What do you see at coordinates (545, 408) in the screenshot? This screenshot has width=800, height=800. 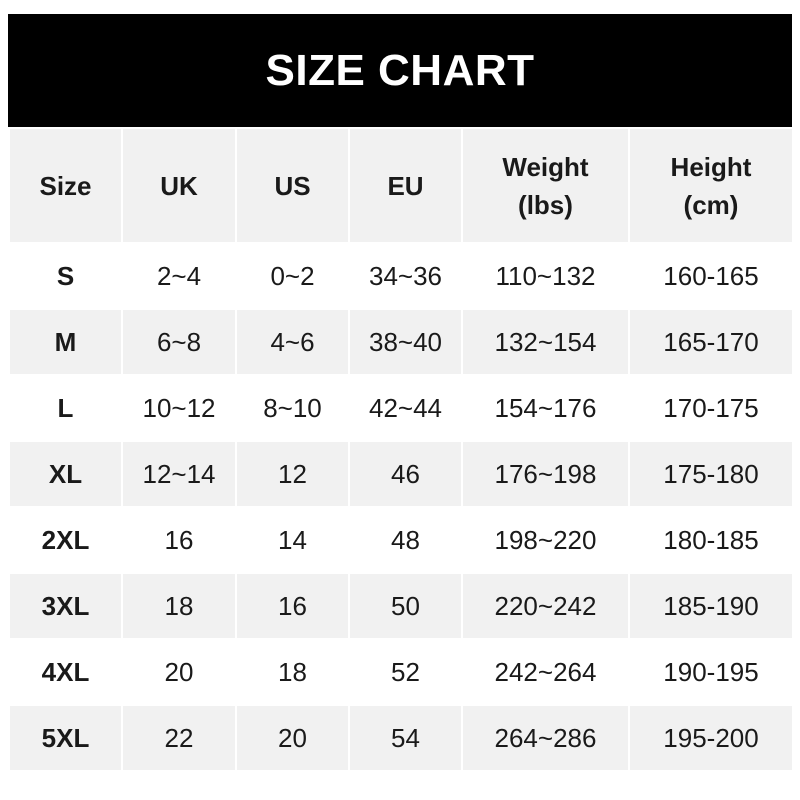 I see `table-cell: 154~176` at bounding box center [545, 408].